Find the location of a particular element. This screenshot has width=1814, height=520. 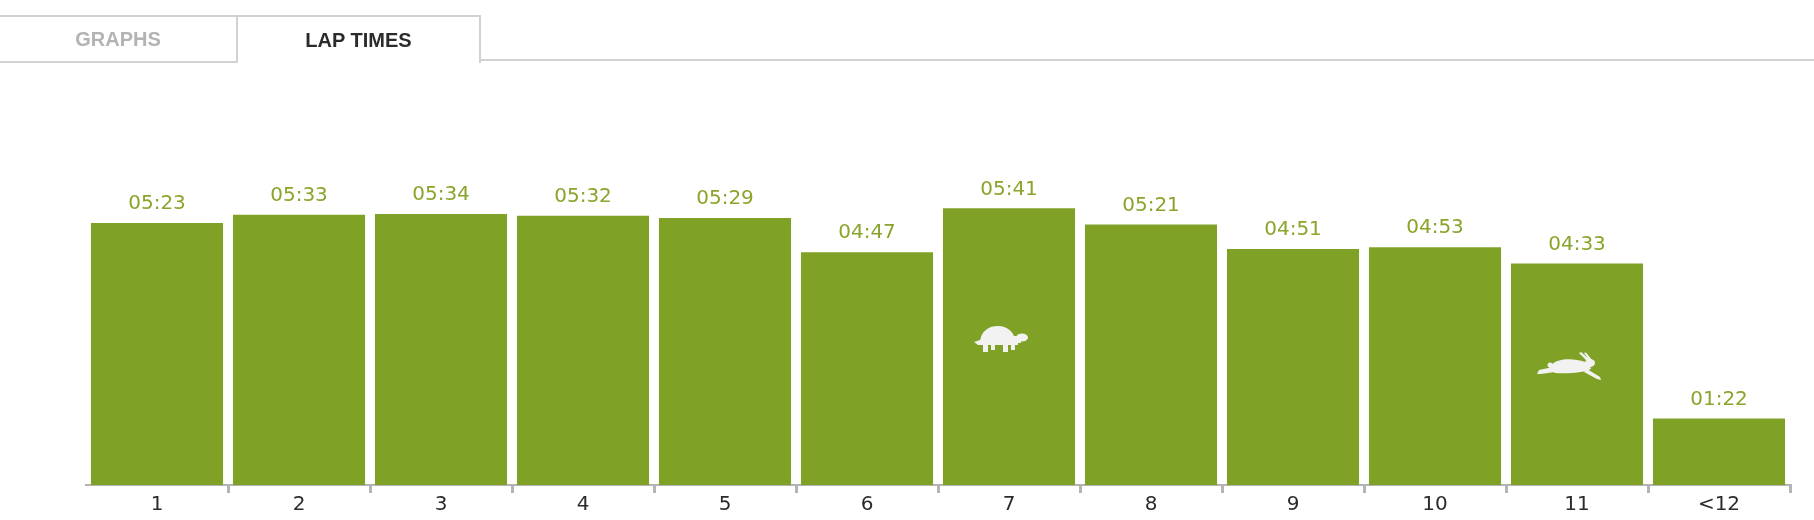

x-tick-label: 7 is located at coordinates (1009, 503).